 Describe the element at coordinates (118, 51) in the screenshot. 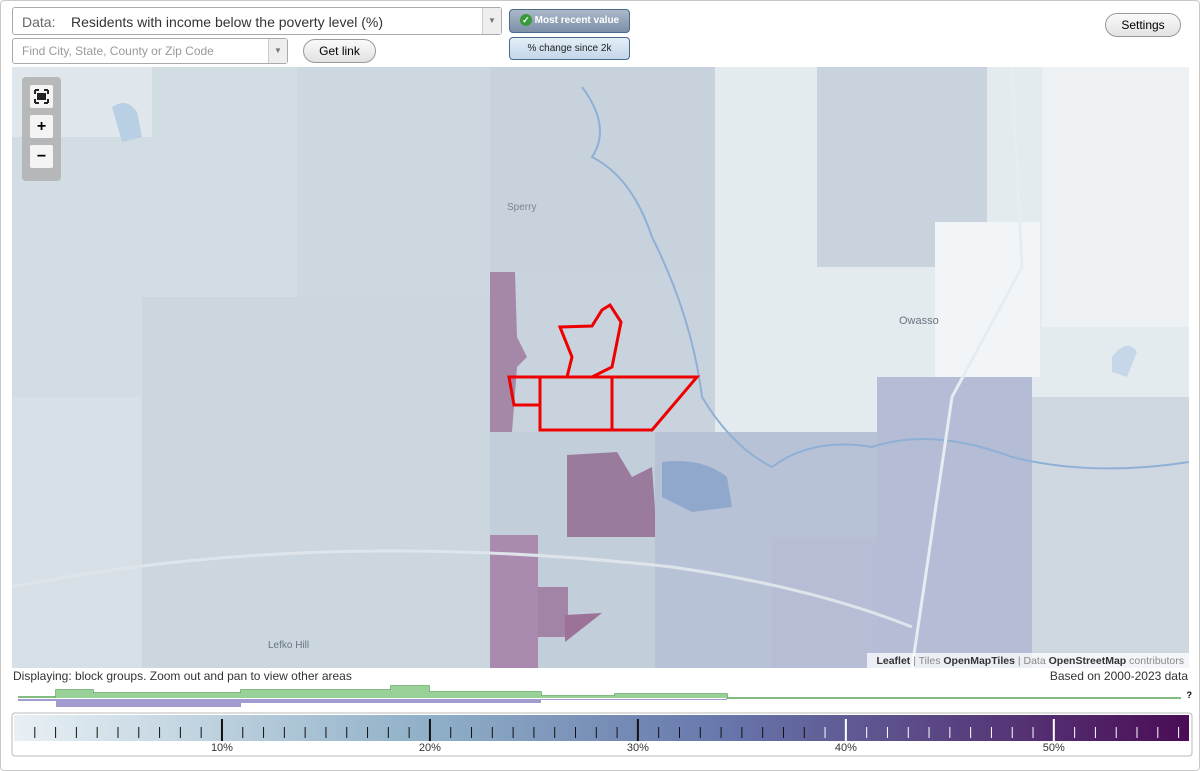

I see `search-placeholder: Find City, State, County or Zip Code` at that location.